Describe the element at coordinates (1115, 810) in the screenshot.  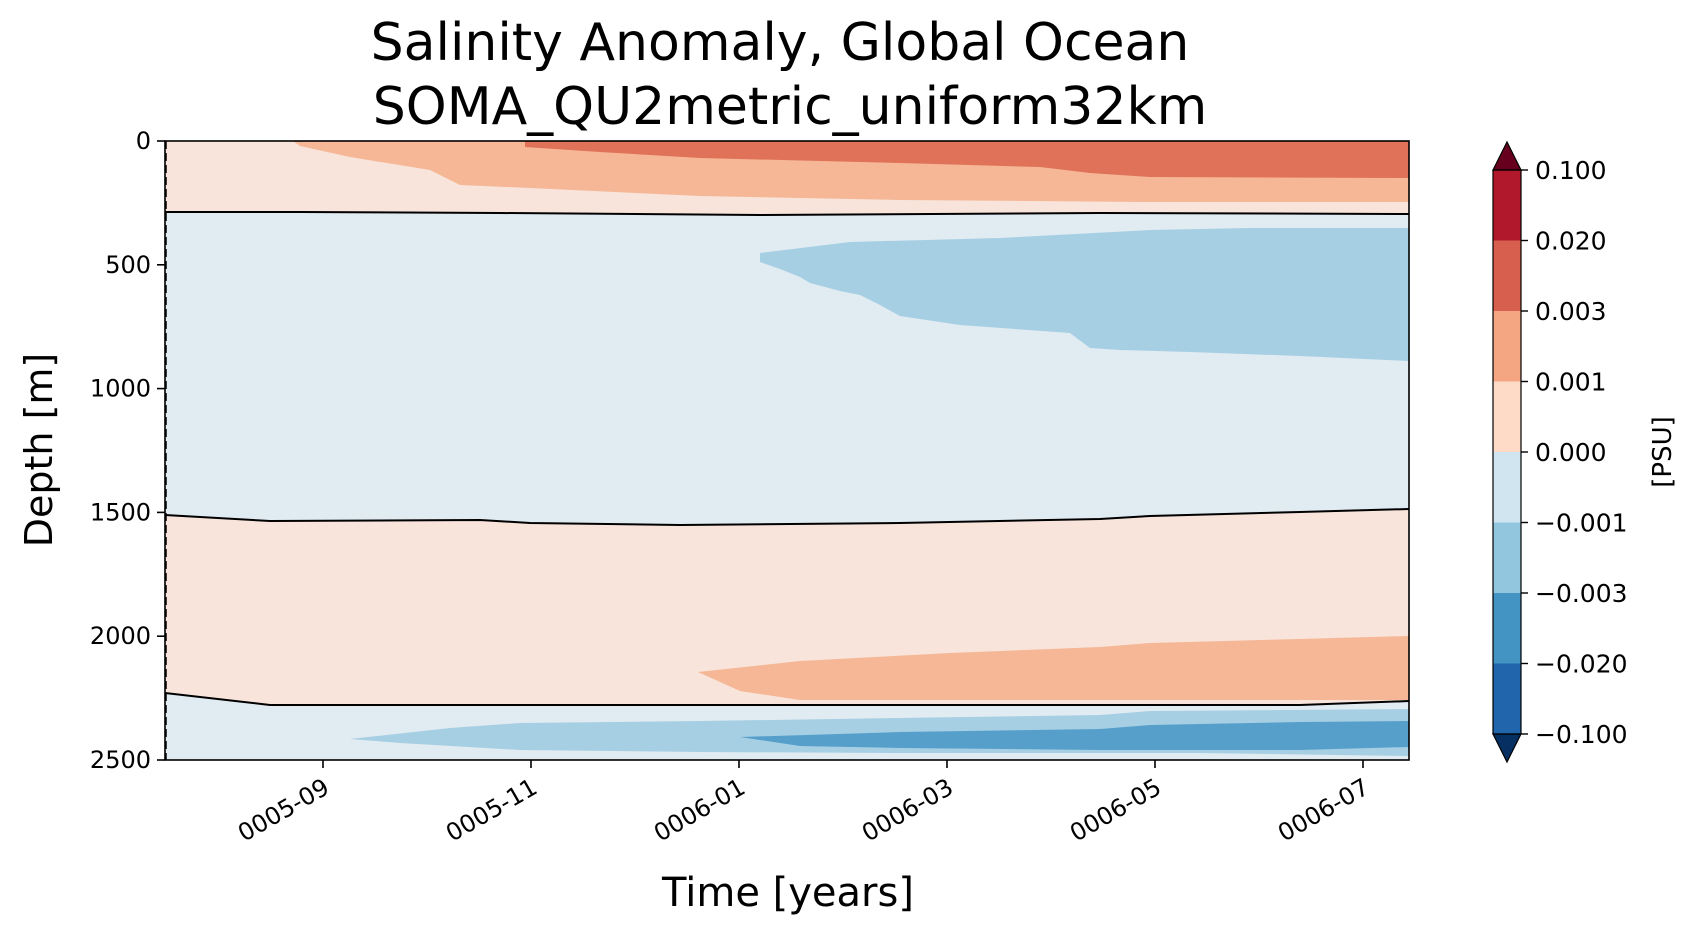
I see `x-tick-label: 0006-05` at that location.